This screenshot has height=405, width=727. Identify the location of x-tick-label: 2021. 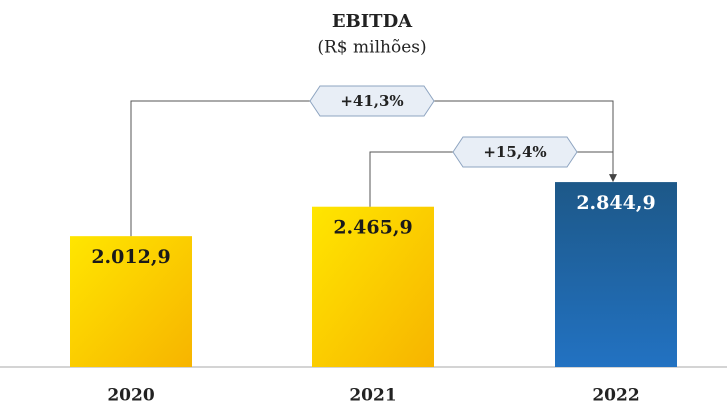
(372, 395).